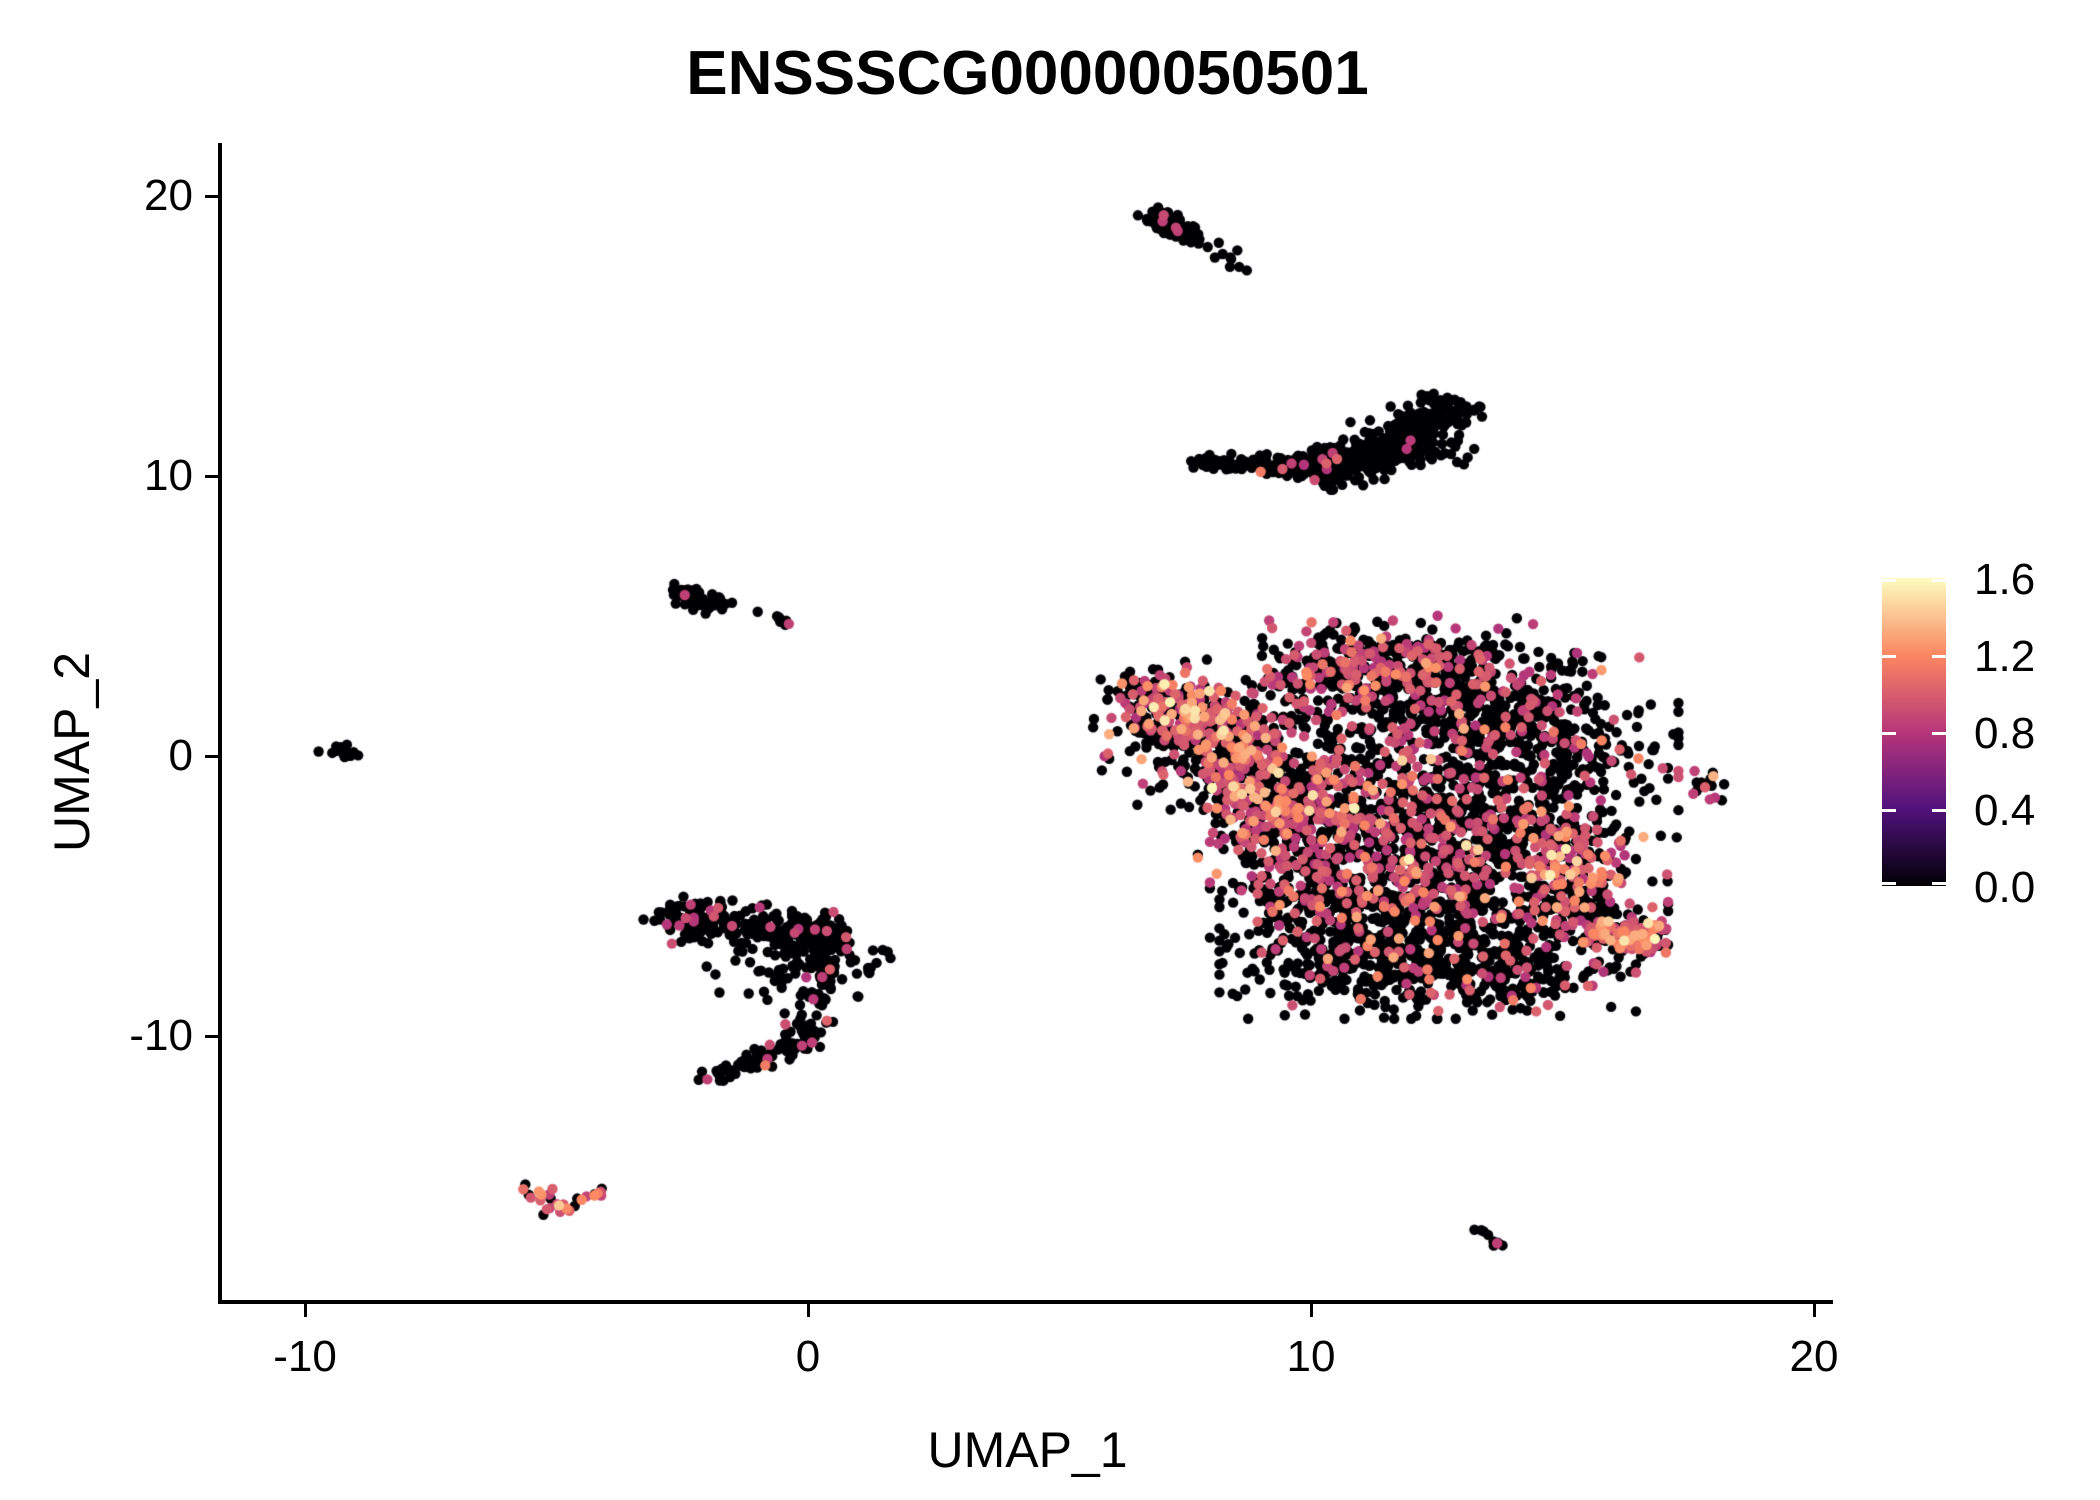  Describe the element at coordinates (2005, 656) in the screenshot. I see `colorbar-tick-label: 1.2` at that location.